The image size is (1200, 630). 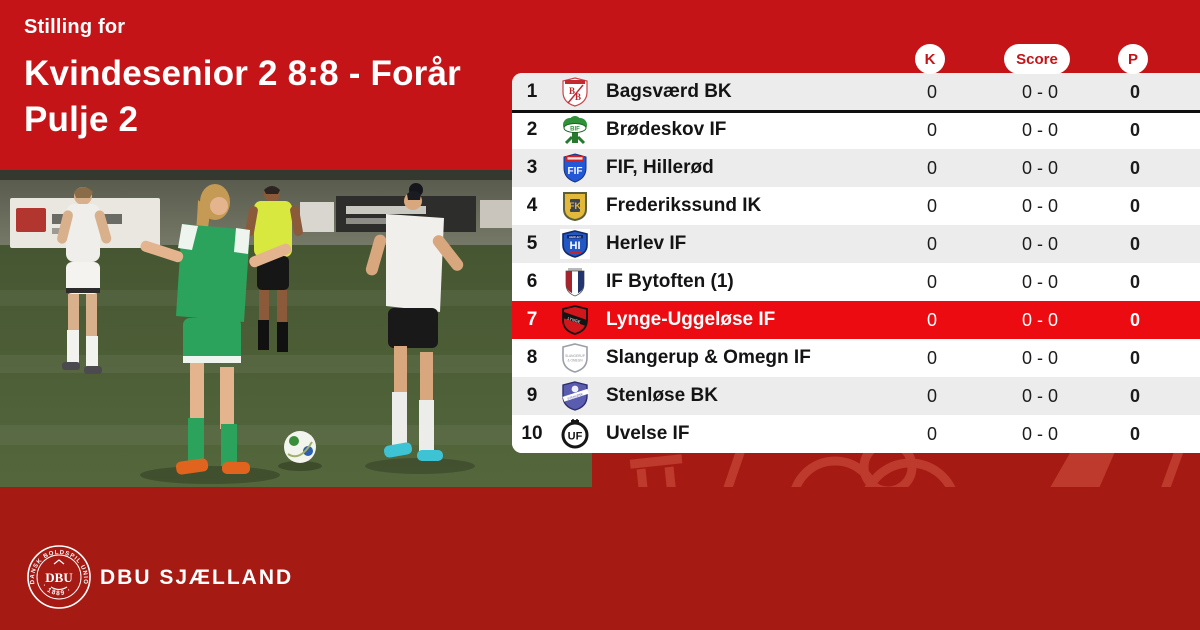 What do you see at coordinates (532, 129) in the screenshot?
I see `rank: 2` at bounding box center [532, 129].